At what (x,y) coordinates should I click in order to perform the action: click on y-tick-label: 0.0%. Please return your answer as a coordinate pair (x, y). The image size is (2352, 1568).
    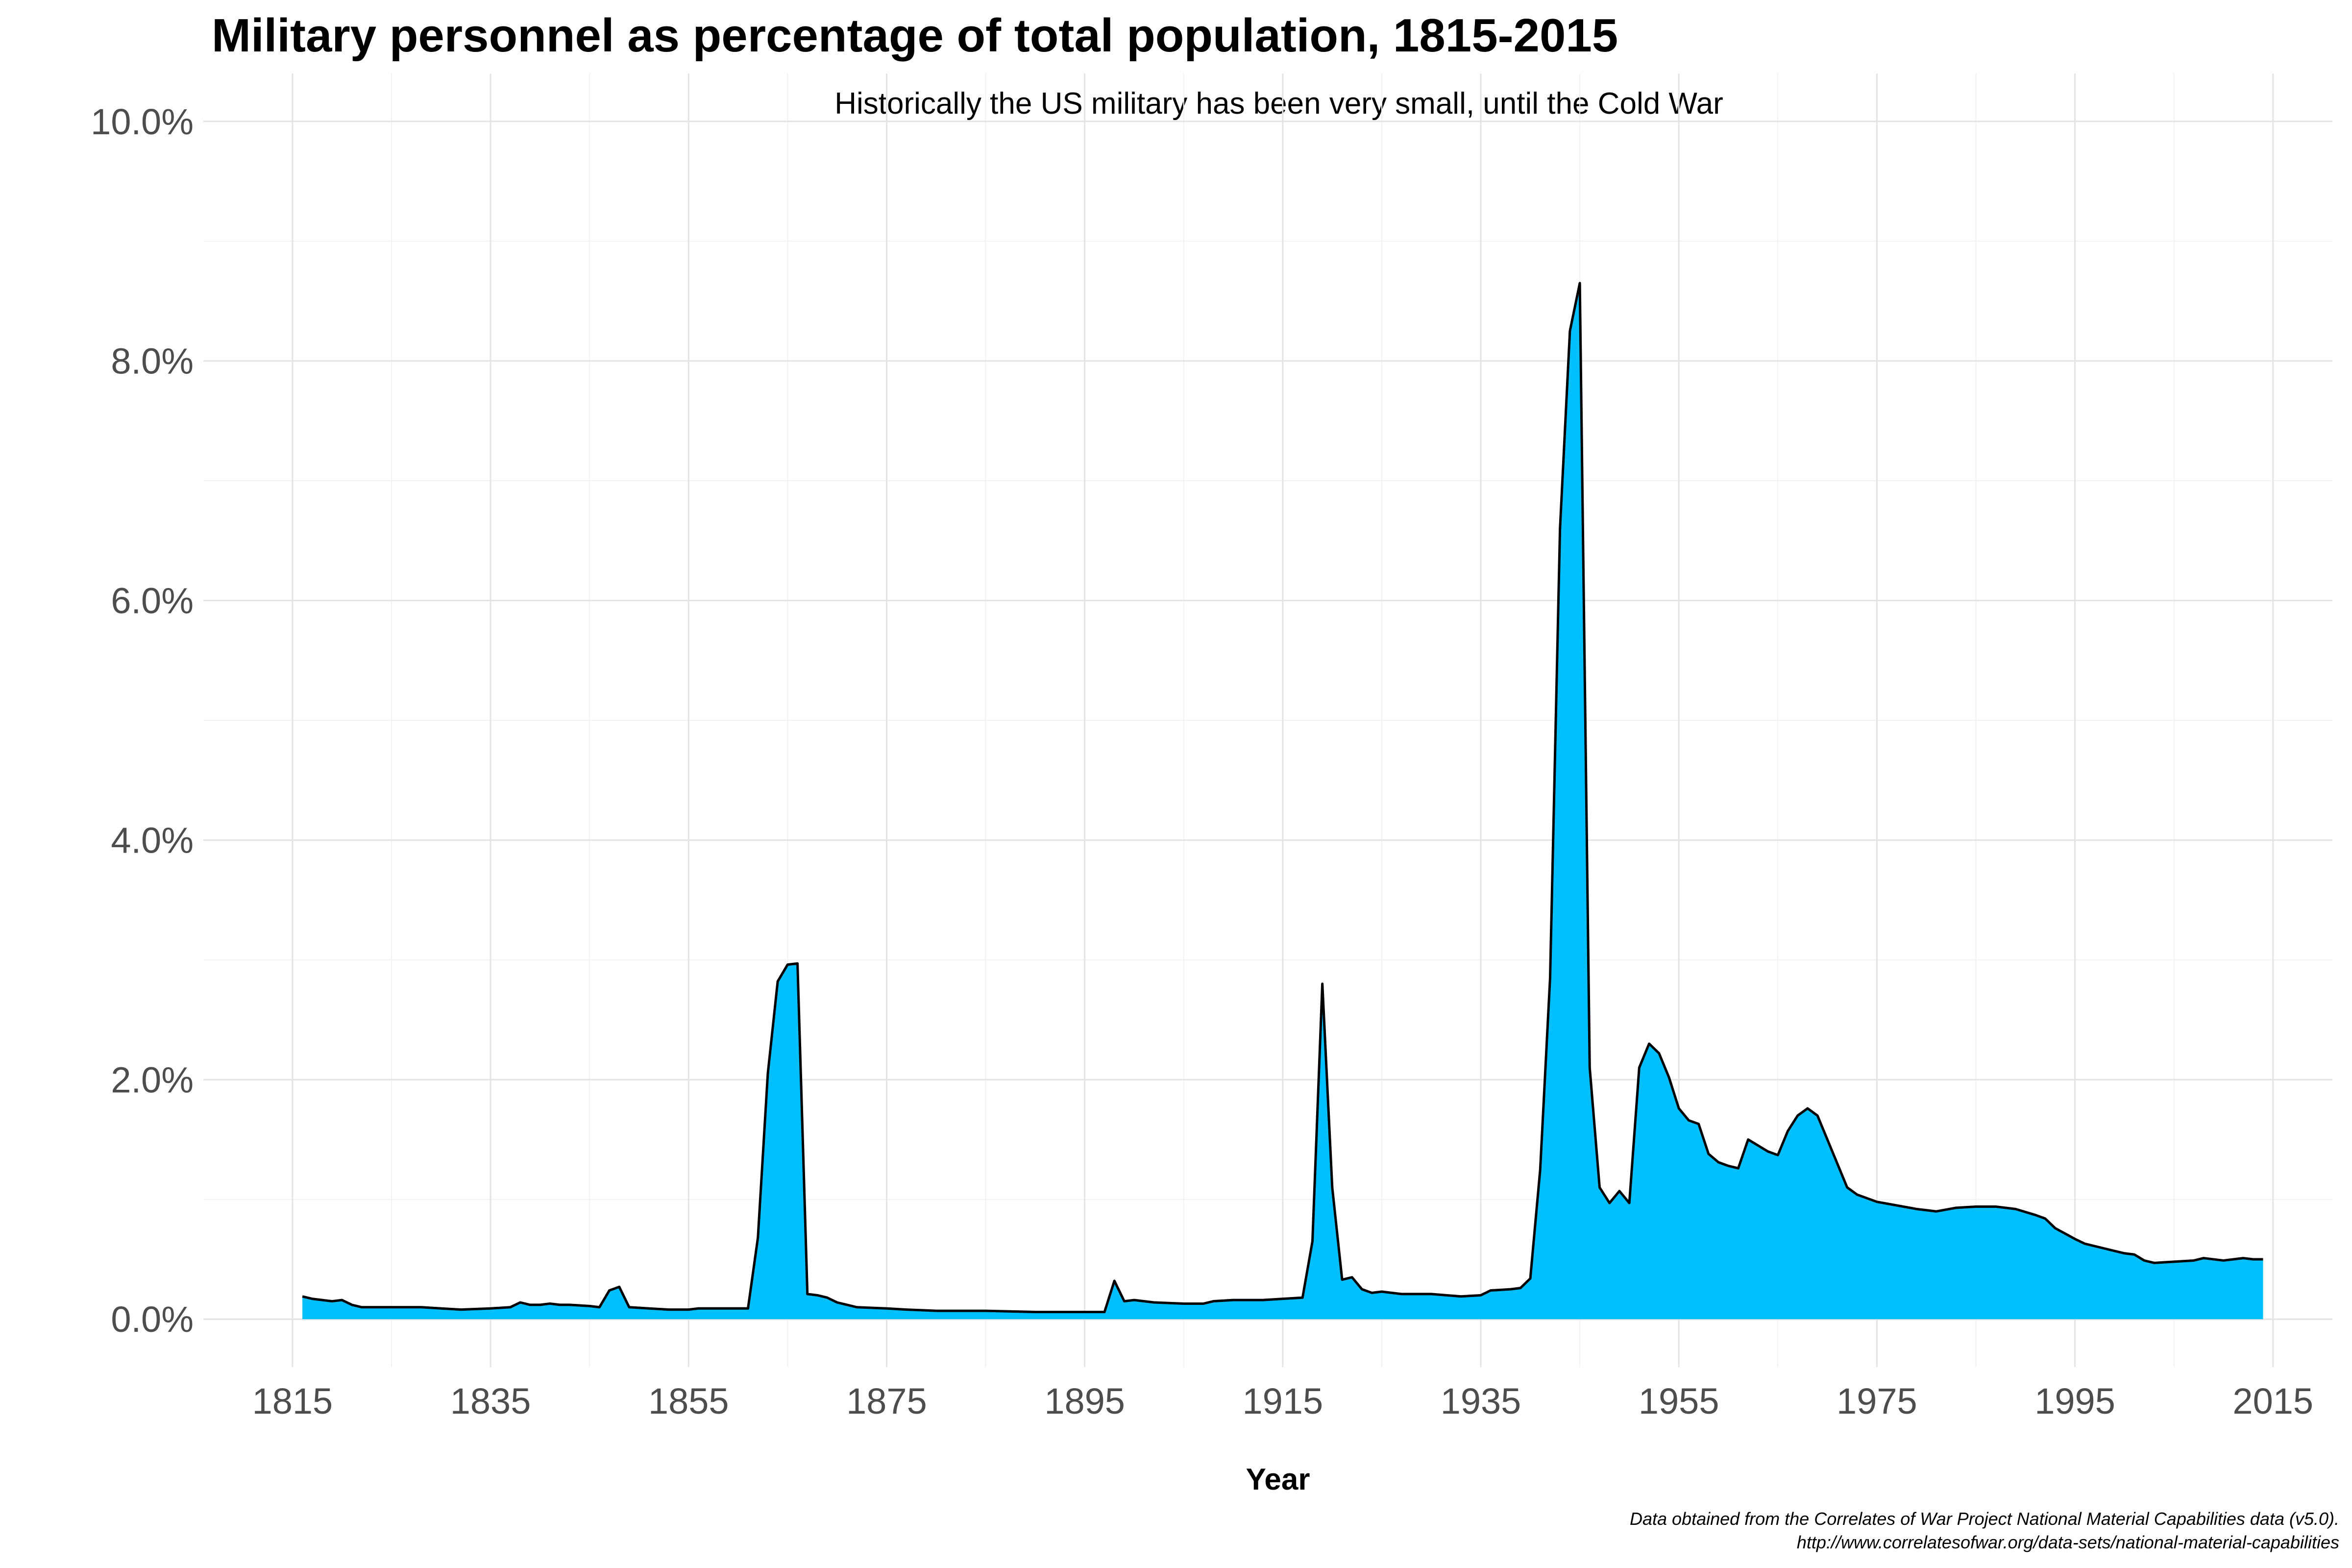
    Looking at the image, I should click on (152, 1319).